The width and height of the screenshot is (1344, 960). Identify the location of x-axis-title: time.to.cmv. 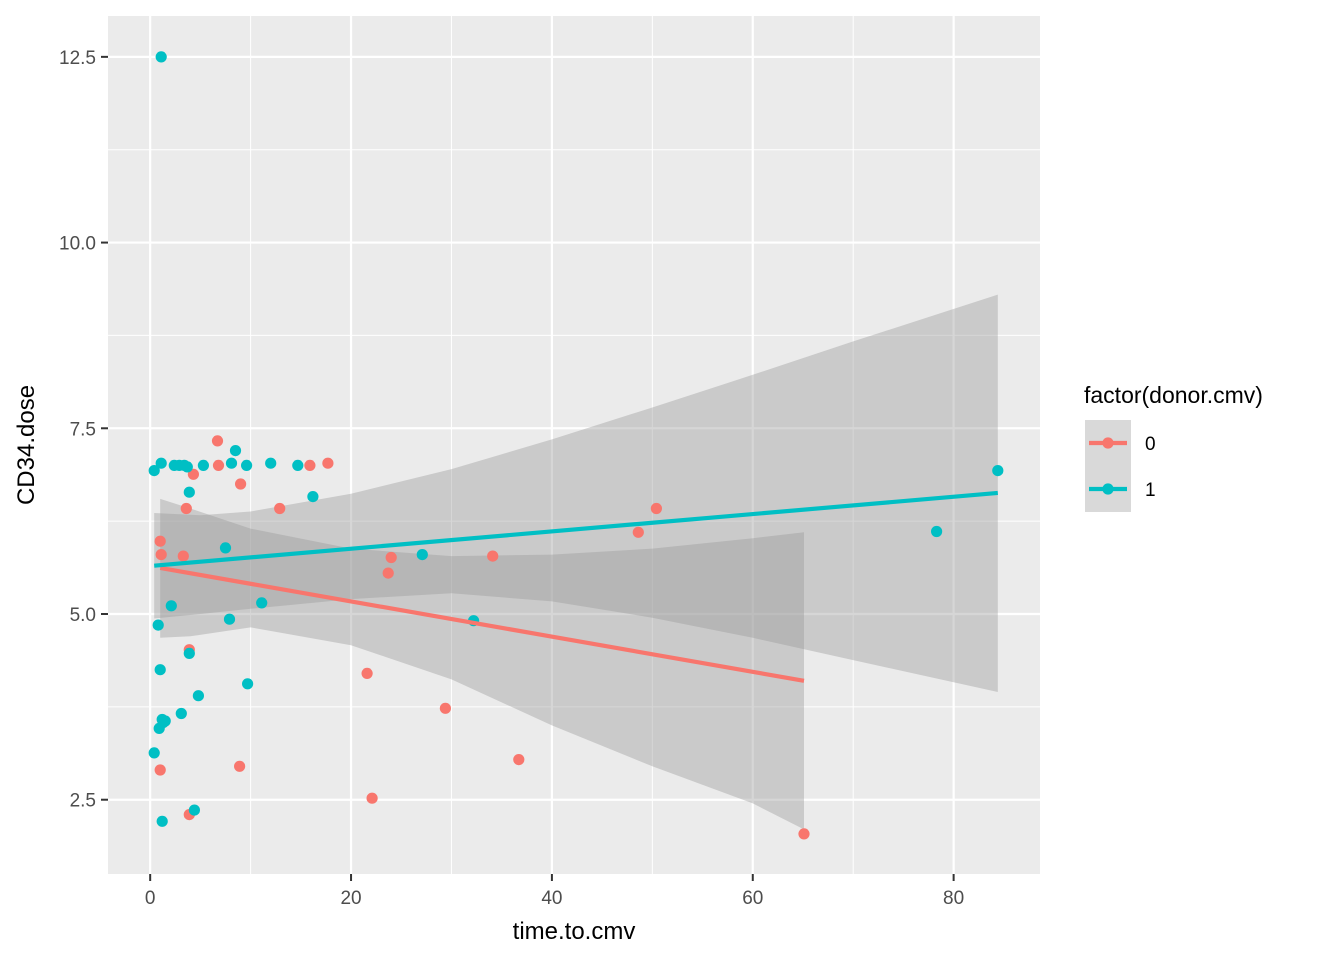
(574, 931).